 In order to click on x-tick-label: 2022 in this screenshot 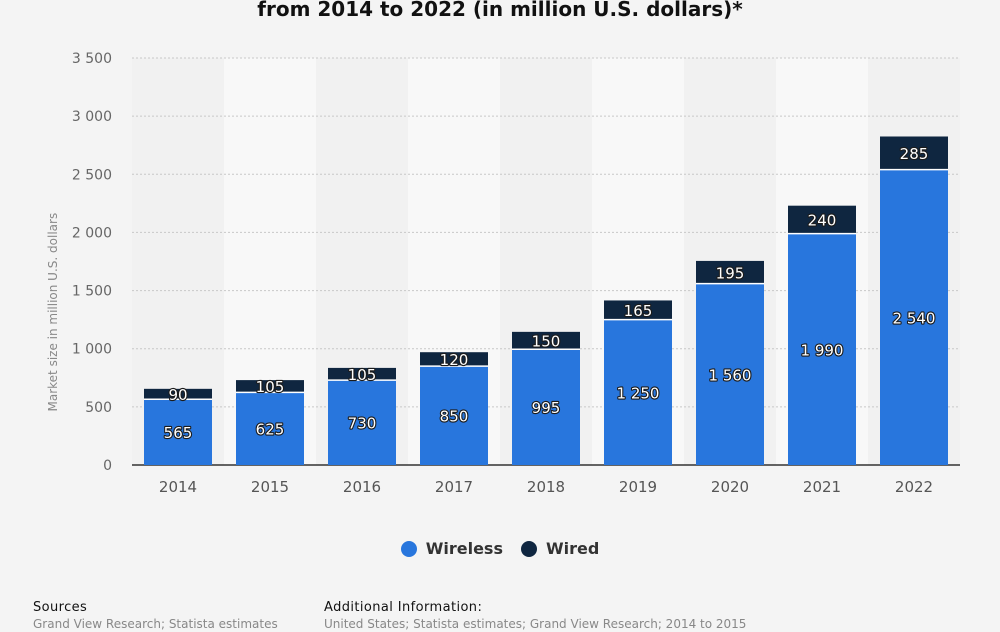, I will do `click(914, 487)`.